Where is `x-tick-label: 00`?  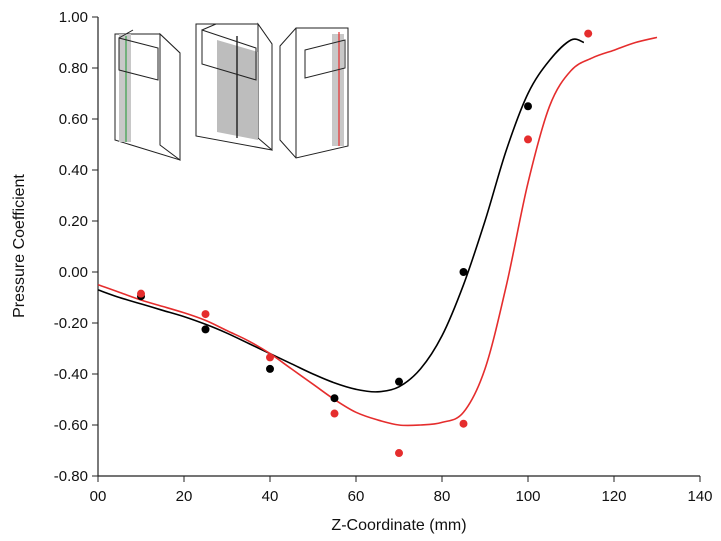 x-tick-label: 00 is located at coordinates (98, 496).